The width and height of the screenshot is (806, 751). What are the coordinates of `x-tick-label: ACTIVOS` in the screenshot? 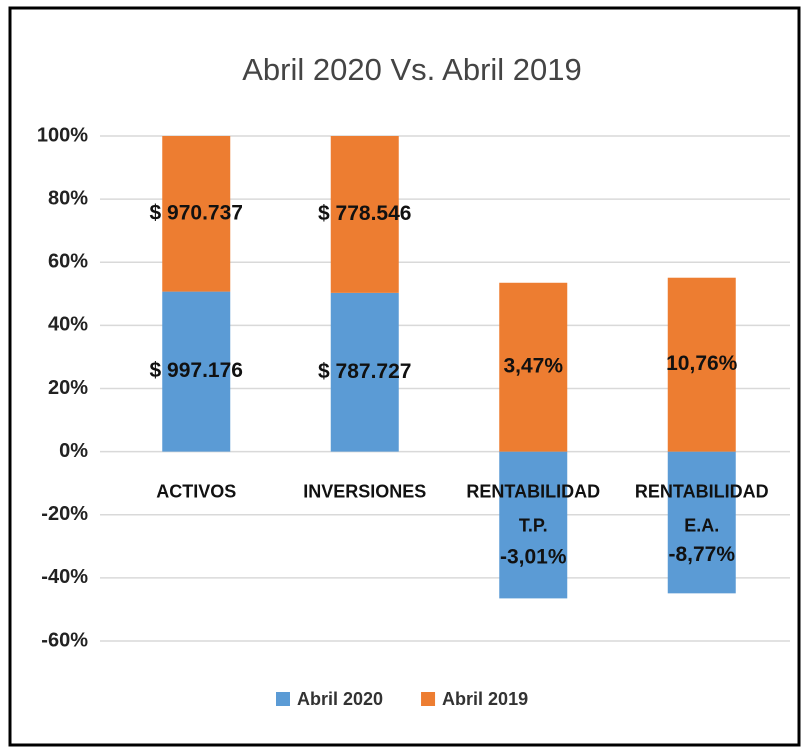 It's located at (196, 491).